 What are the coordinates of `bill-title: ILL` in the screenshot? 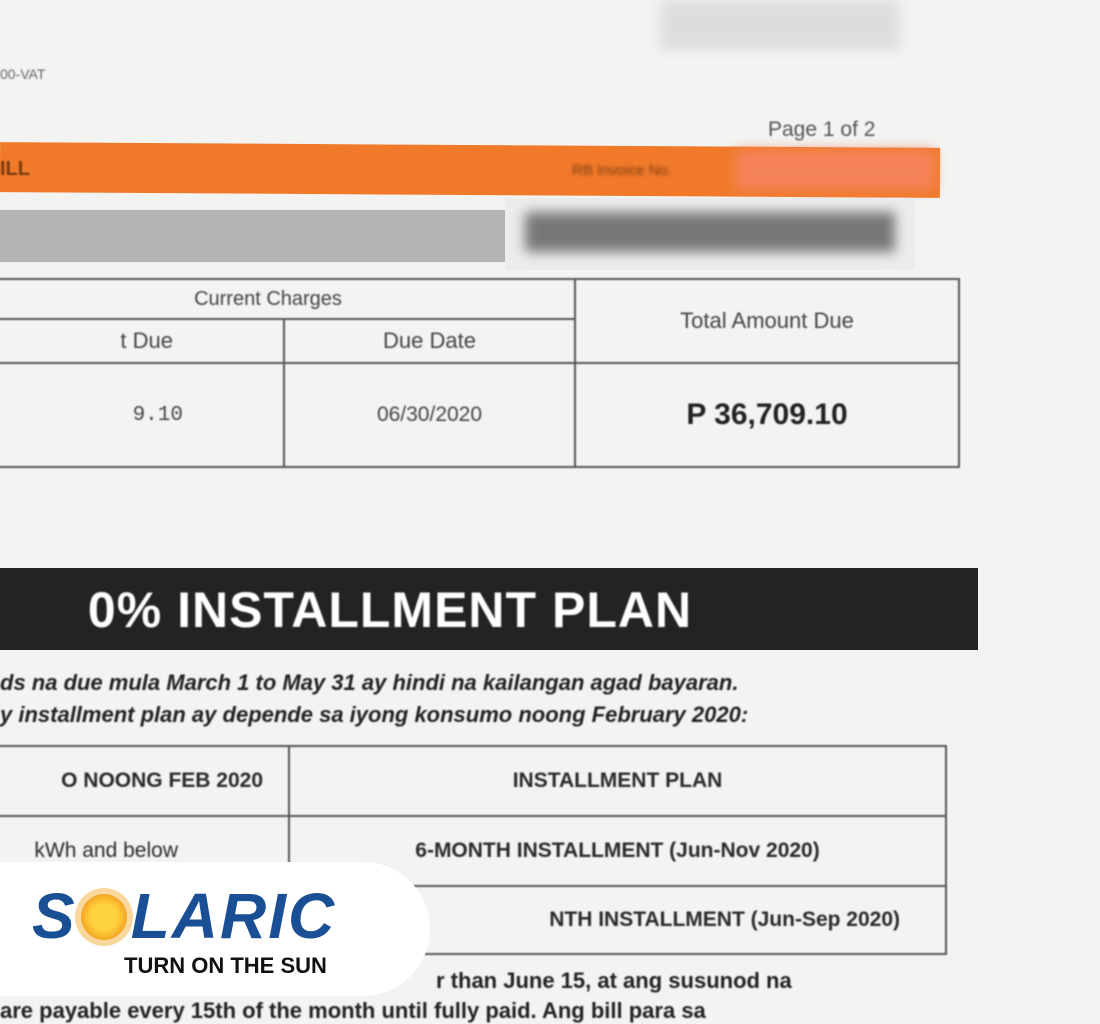 It's located at (15, 169).